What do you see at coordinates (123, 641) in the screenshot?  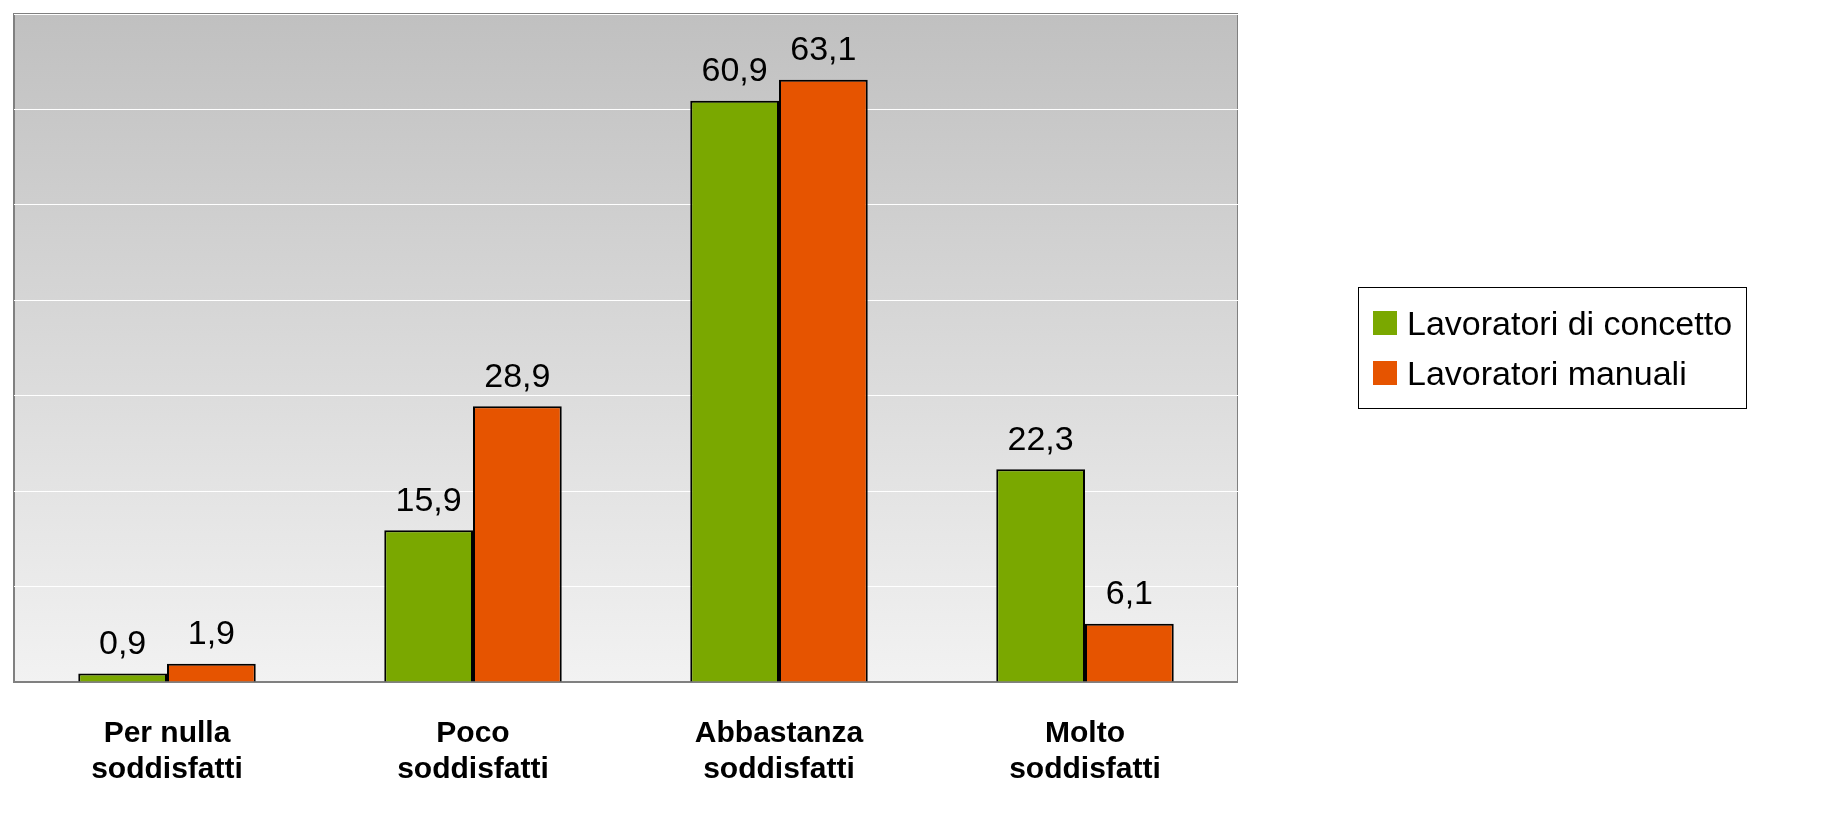 I see `data-label: 0,9` at bounding box center [123, 641].